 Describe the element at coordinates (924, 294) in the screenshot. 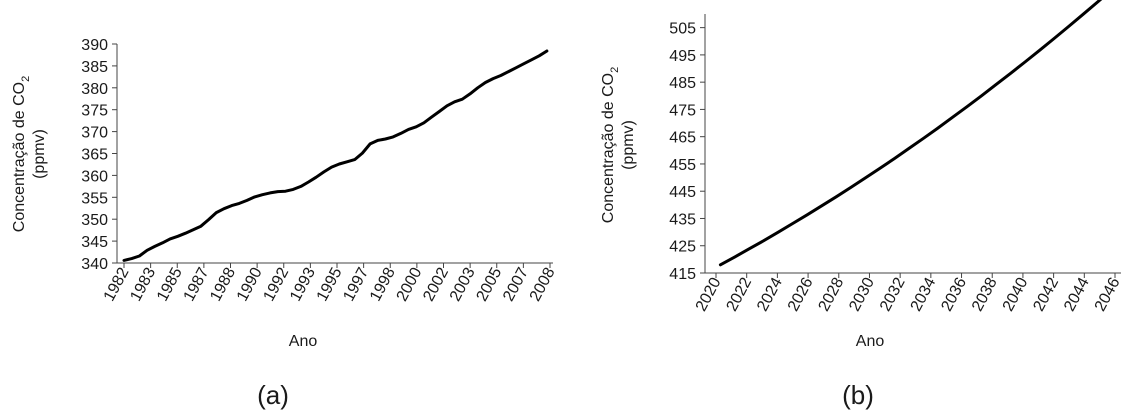

I see `x-tick-label-b-7: 2034` at that location.